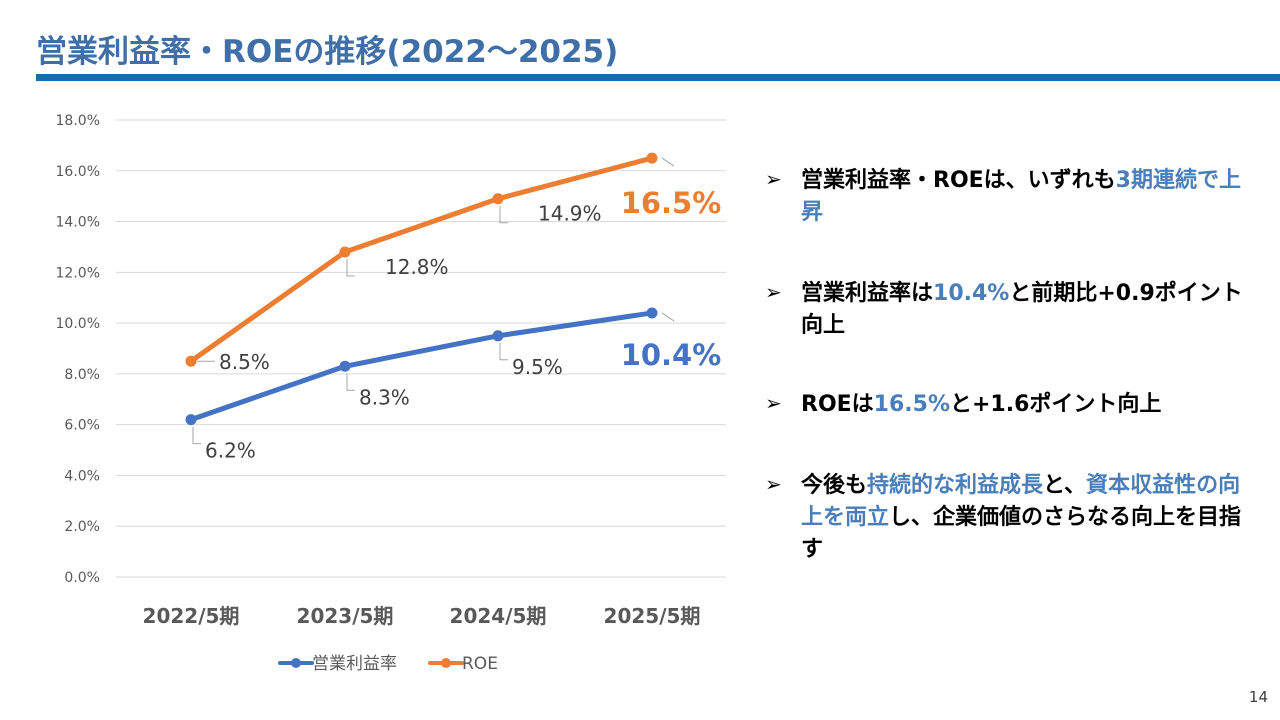 The image size is (1280, 720). Describe the element at coordinates (480, 664) in the screenshot. I see `legend-label: ROE` at that location.